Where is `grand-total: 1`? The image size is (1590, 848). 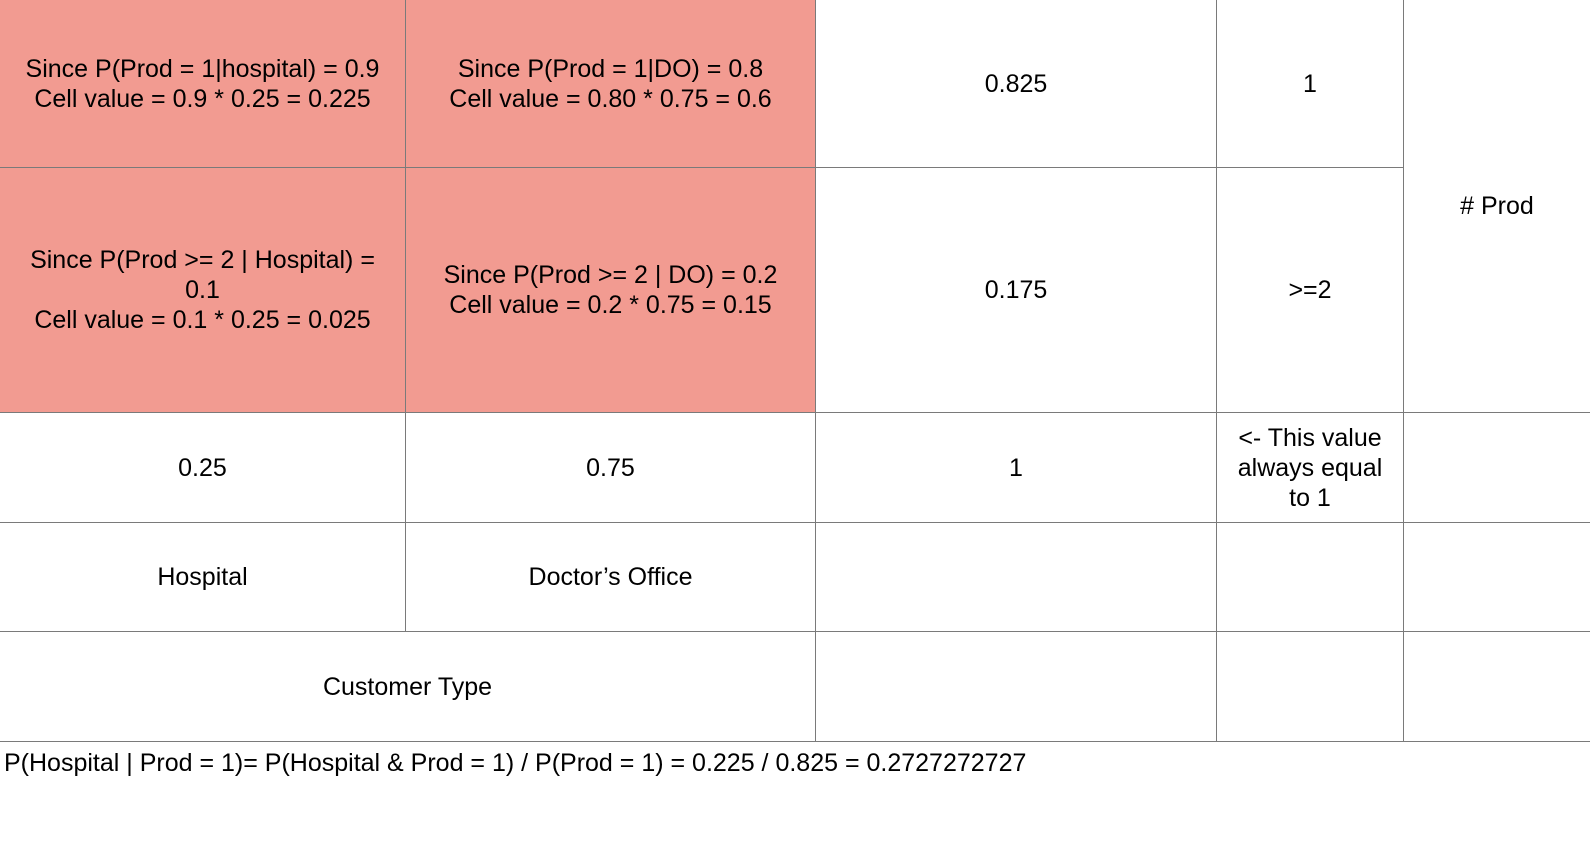 grand-total: 1 is located at coordinates (1016, 468).